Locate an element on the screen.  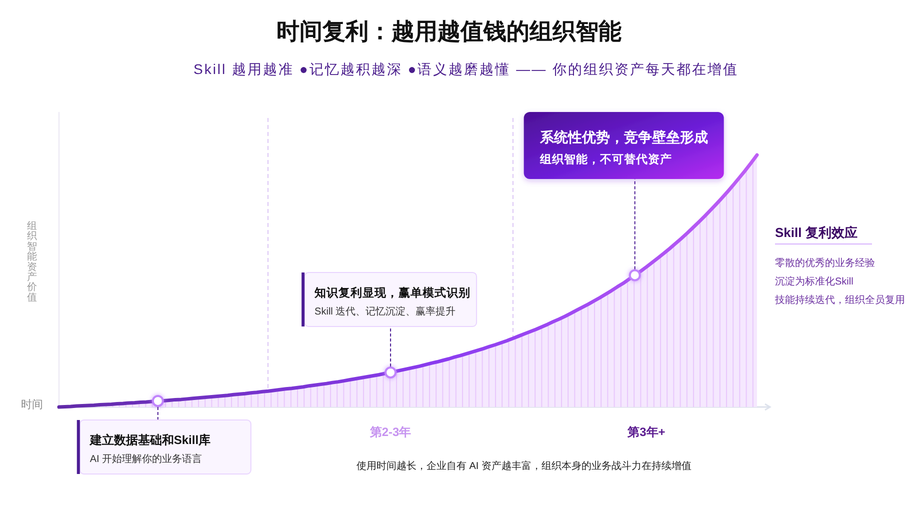
annotation: 零散的优秀的业务经验 is located at coordinates (825, 263).